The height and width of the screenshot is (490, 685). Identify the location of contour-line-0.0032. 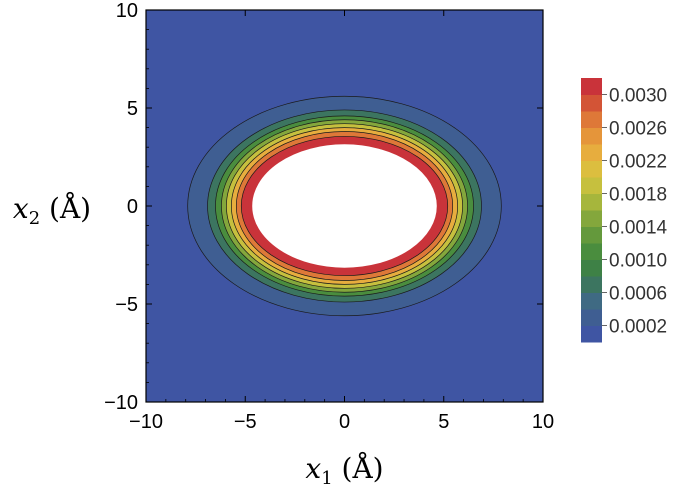
(344, 206).